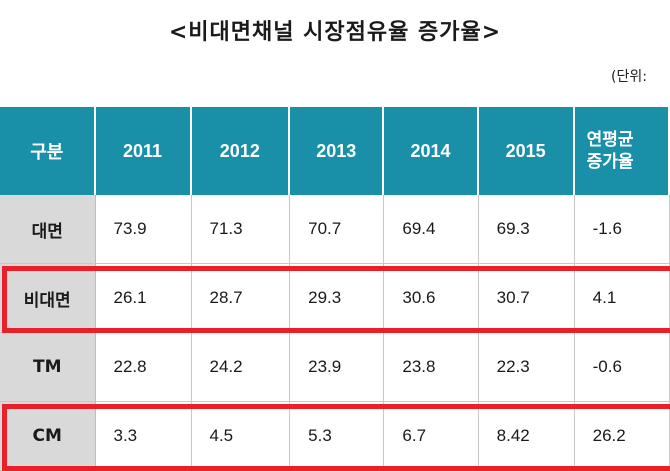 This screenshot has width=670, height=471. I want to click on table-cell: 73.9, so click(143, 229).